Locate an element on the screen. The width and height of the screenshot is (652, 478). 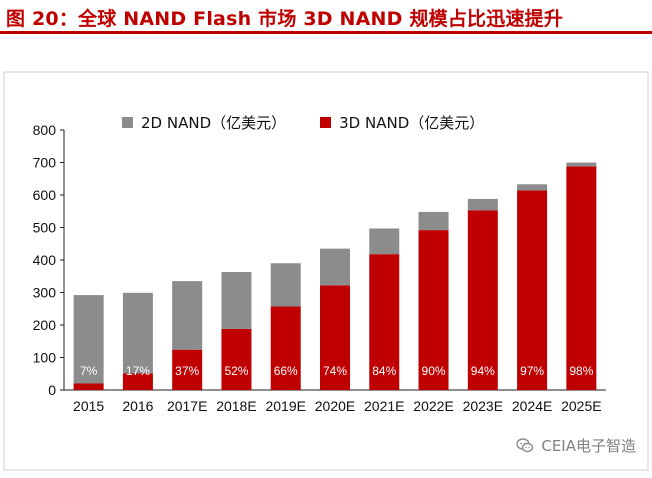
x-tick-label: 2022E is located at coordinates (433, 406).